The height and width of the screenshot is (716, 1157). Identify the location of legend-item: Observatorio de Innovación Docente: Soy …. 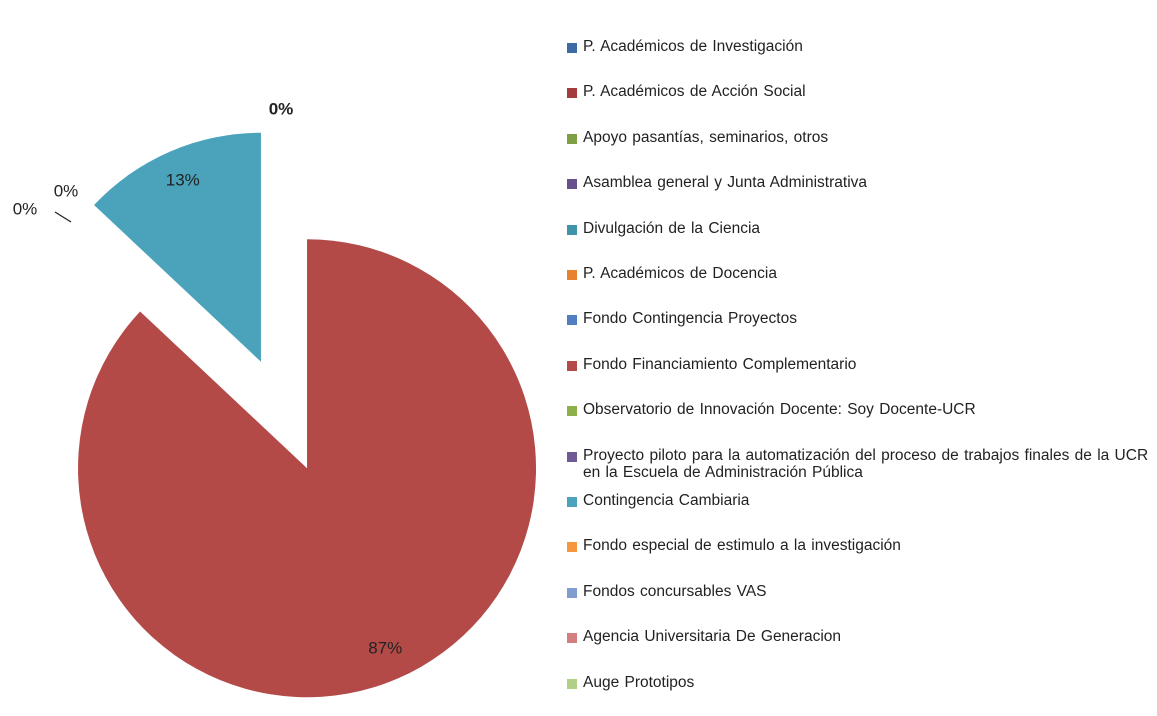
(862, 409).